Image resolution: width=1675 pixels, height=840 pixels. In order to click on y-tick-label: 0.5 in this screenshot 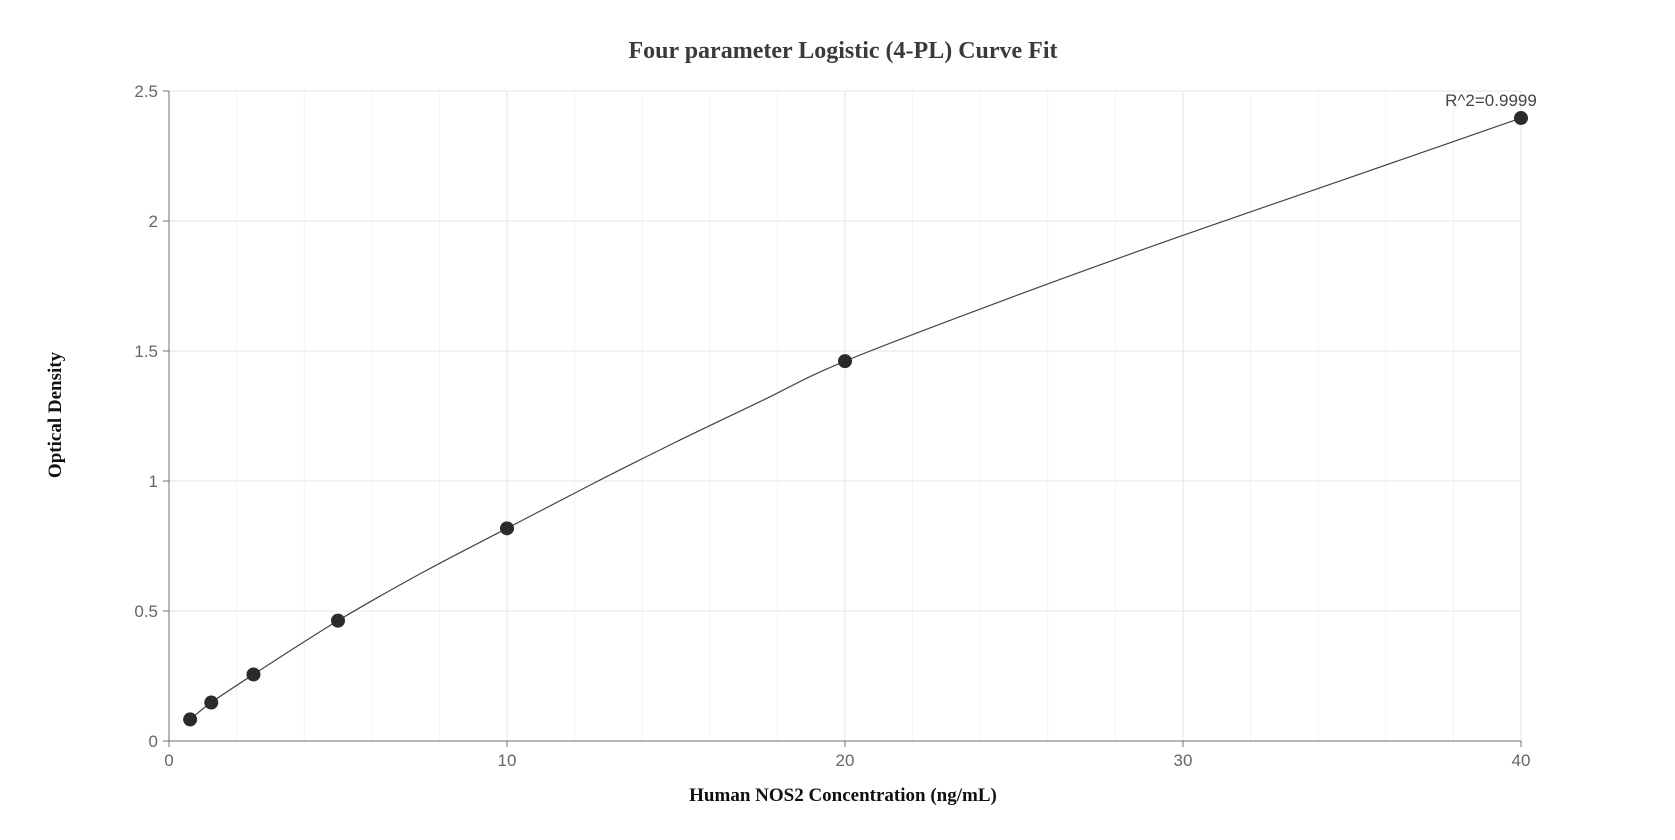, I will do `click(146, 611)`.